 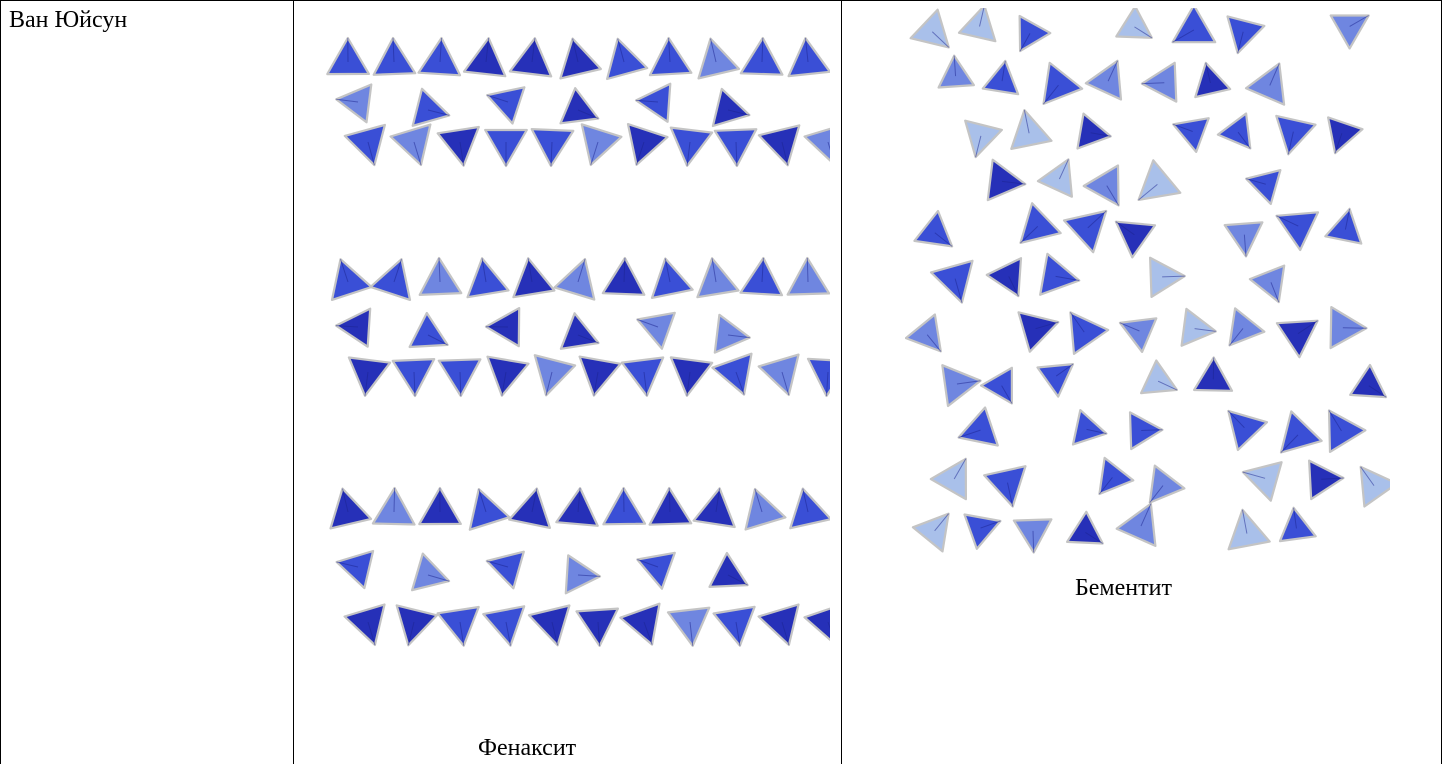 What do you see at coordinates (721, 0) in the screenshot?
I see `table-top-border` at bounding box center [721, 0].